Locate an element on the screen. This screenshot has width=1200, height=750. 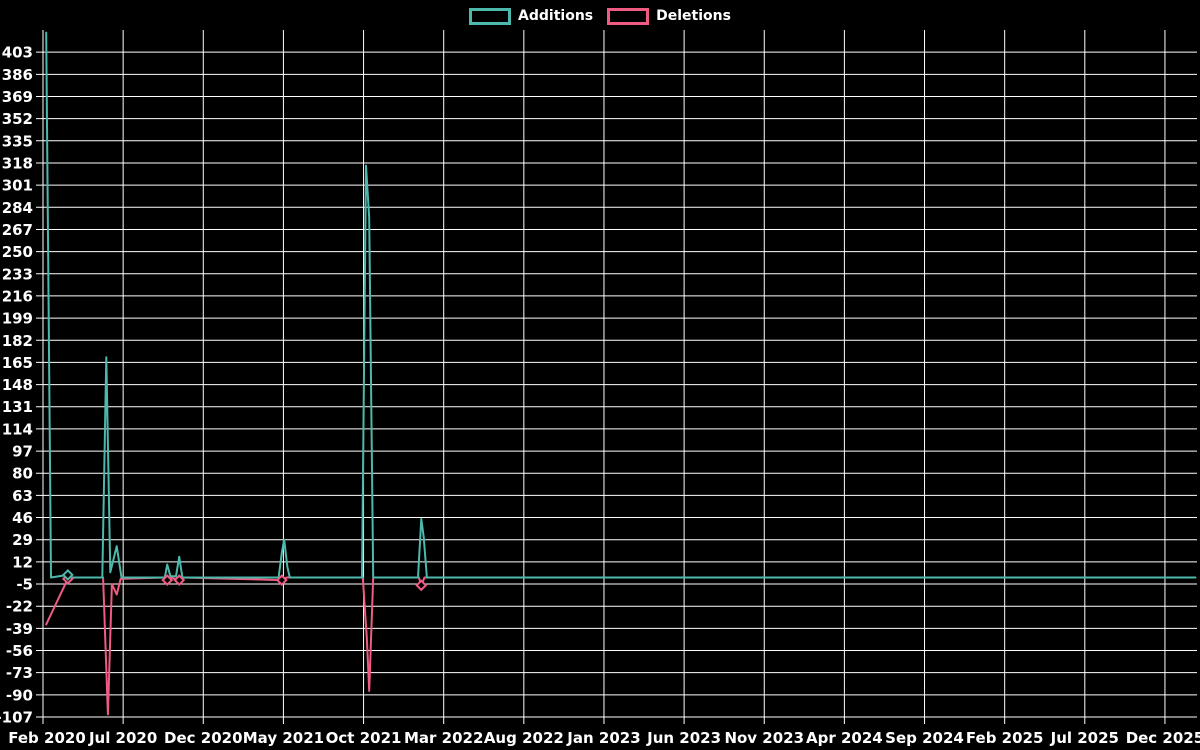
y-tick-label: 46 is located at coordinates (22, 518).